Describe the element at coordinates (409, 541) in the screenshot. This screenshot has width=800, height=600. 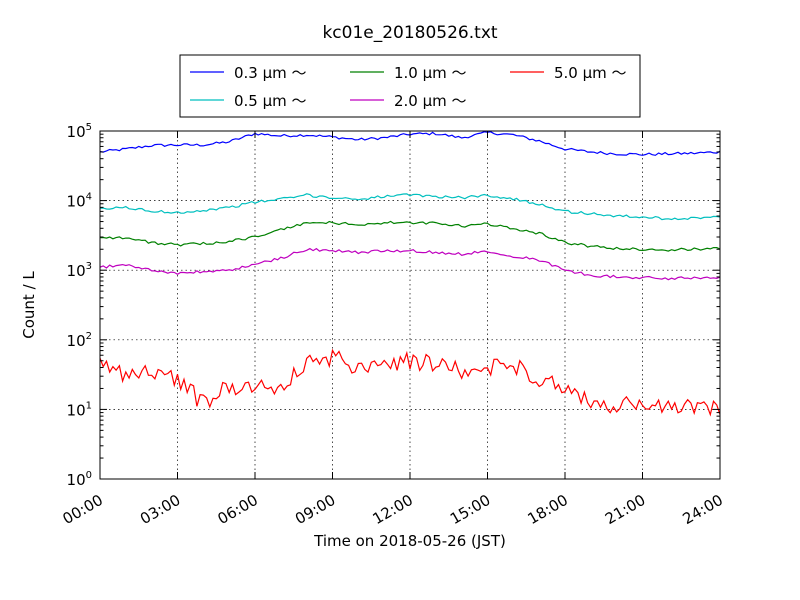
I see `x-axis-label: Time on 2018-05-26 (JST)` at that location.